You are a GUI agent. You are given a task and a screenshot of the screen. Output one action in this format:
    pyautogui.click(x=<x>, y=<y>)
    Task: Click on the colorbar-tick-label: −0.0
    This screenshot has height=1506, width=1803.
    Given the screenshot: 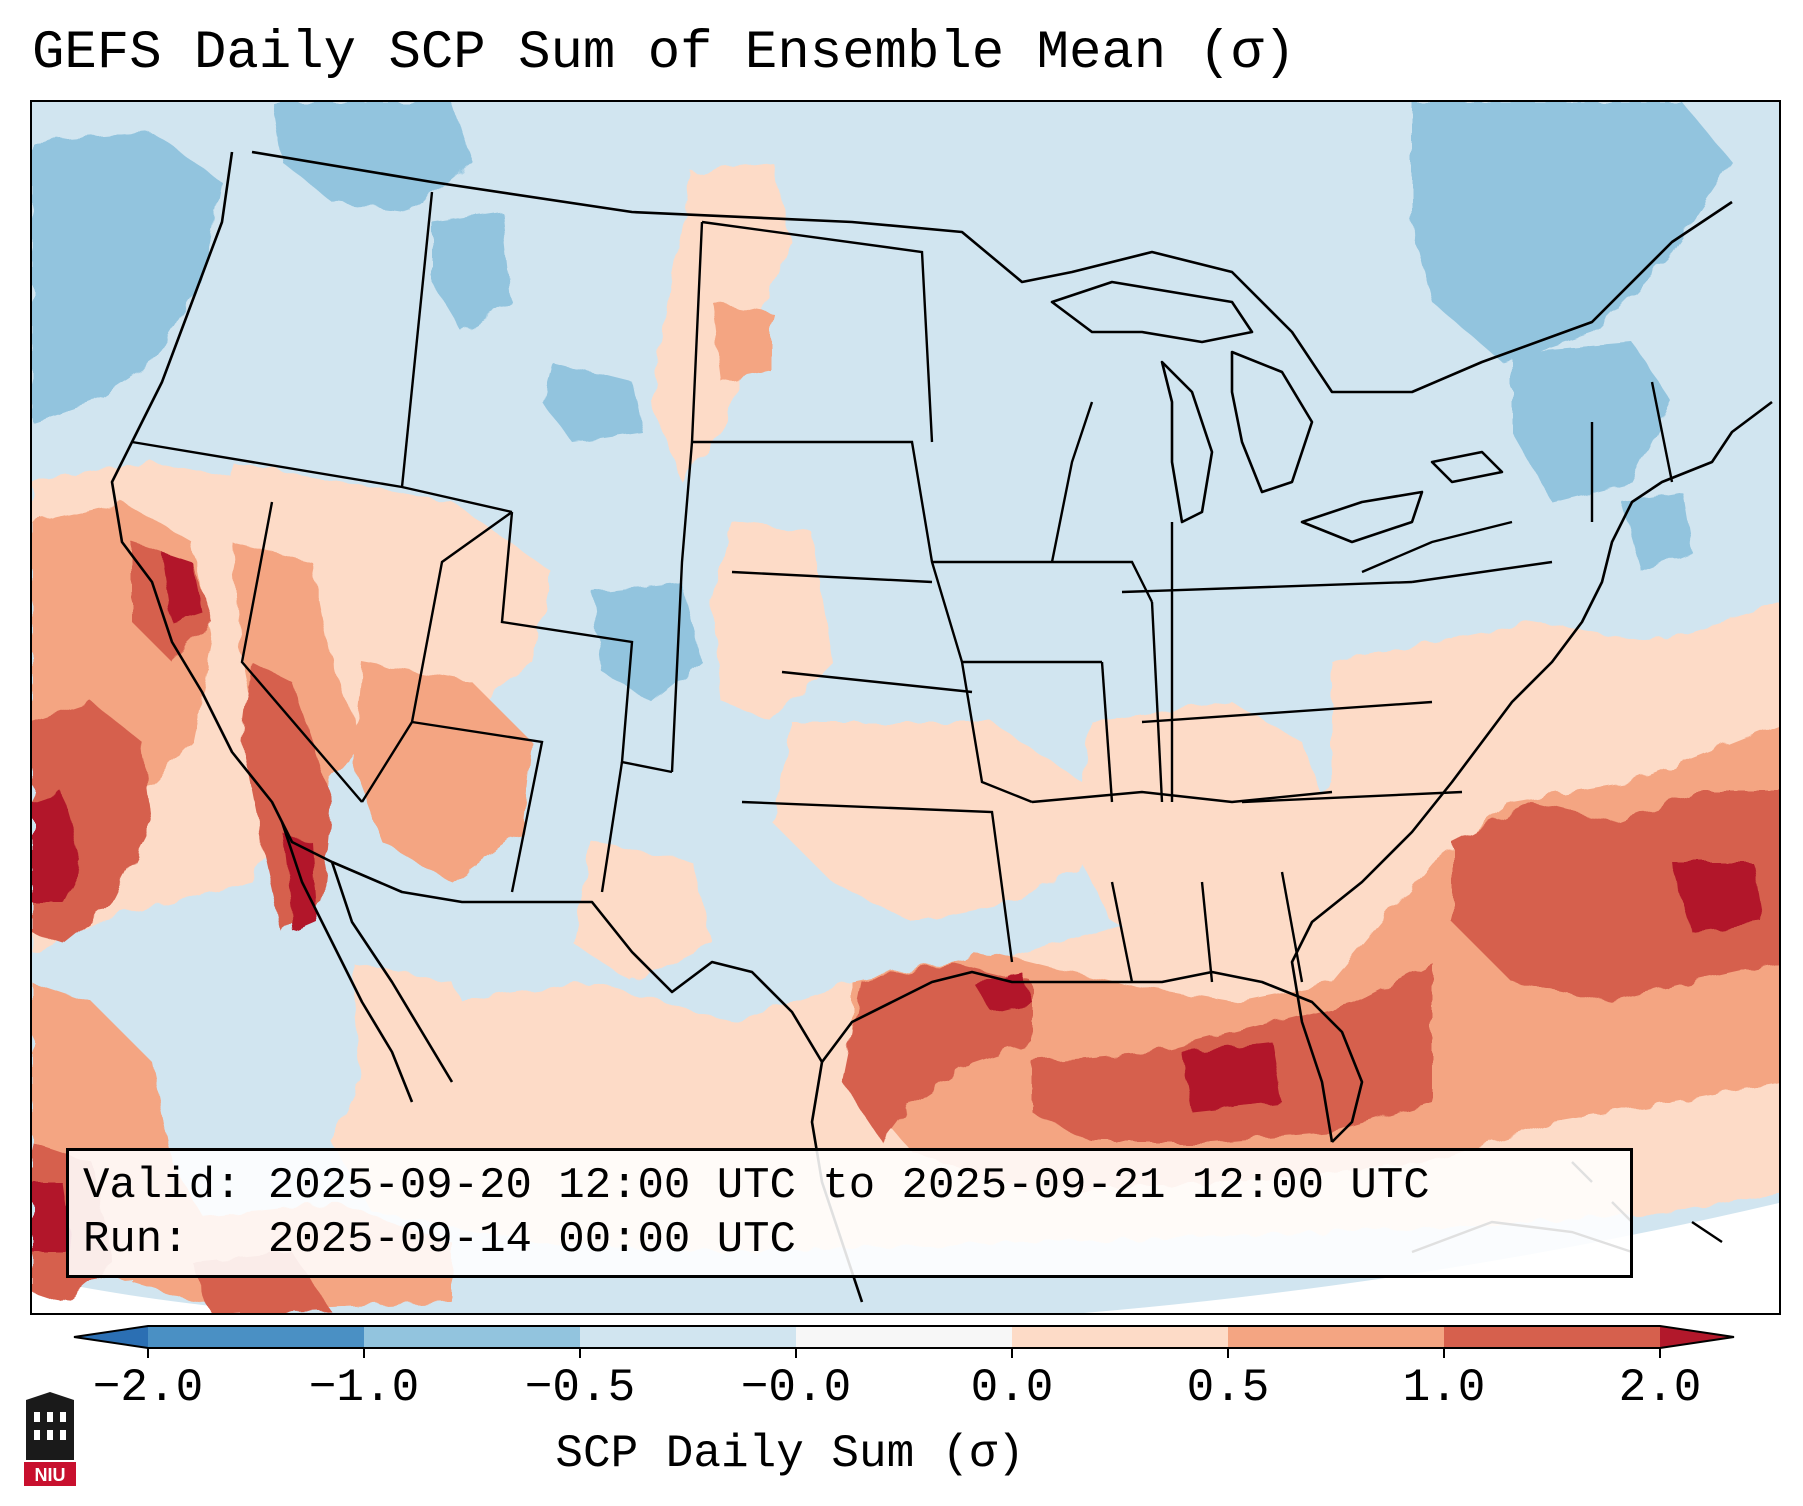 What is the action you would take?
    pyautogui.click(x=796, y=1388)
    